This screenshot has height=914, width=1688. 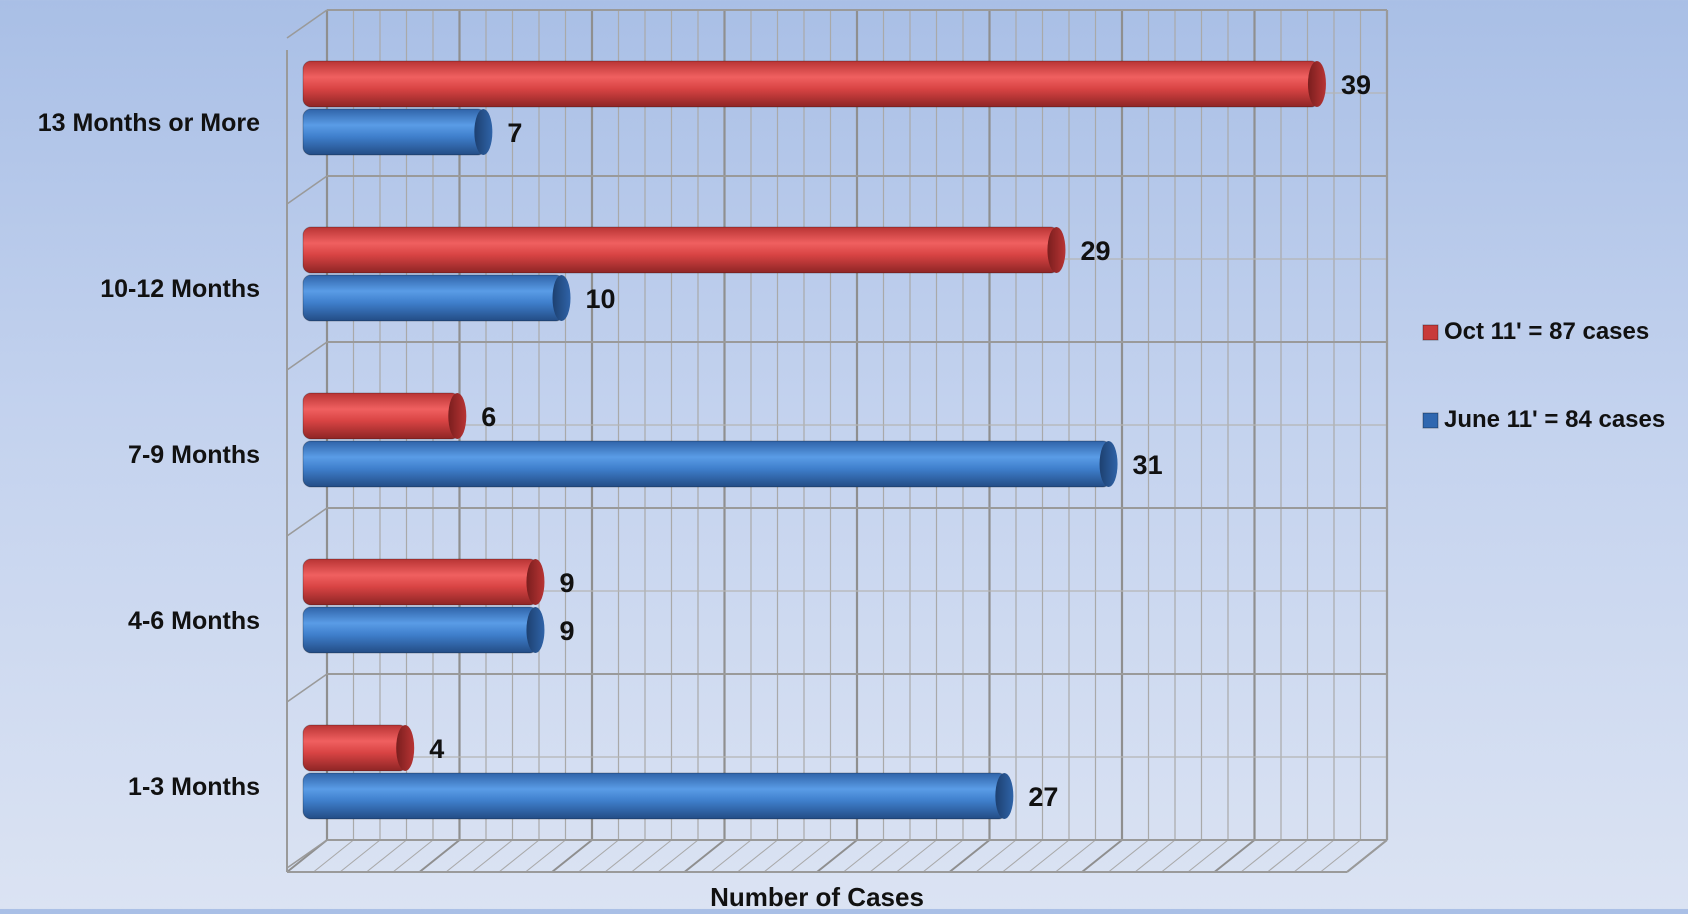 What do you see at coordinates (601, 299) in the screenshot?
I see `data-label: 10` at bounding box center [601, 299].